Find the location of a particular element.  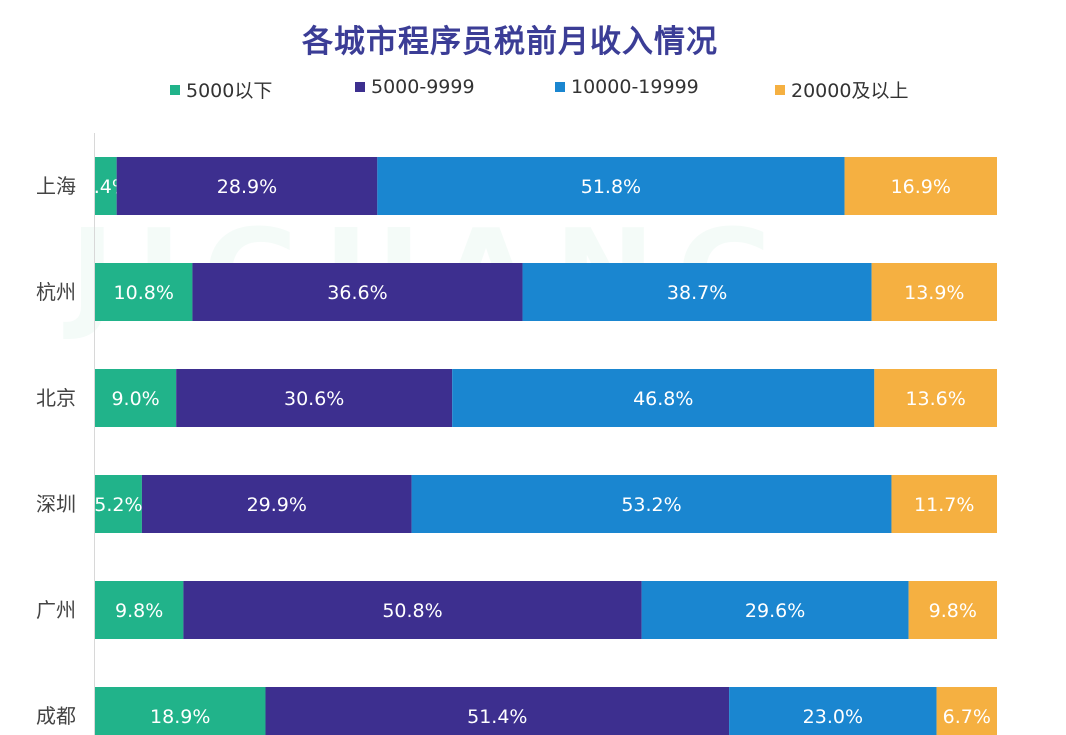

data-label: 46.8% is located at coordinates (663, 399).